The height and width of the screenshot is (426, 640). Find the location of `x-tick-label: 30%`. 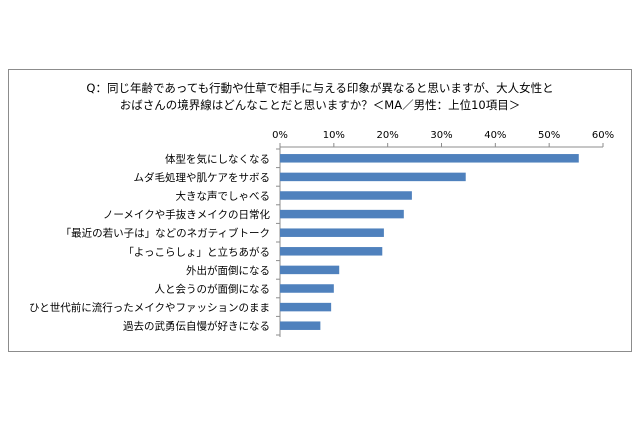

x-tick-label: 30% is located at coordinates (441, 135).